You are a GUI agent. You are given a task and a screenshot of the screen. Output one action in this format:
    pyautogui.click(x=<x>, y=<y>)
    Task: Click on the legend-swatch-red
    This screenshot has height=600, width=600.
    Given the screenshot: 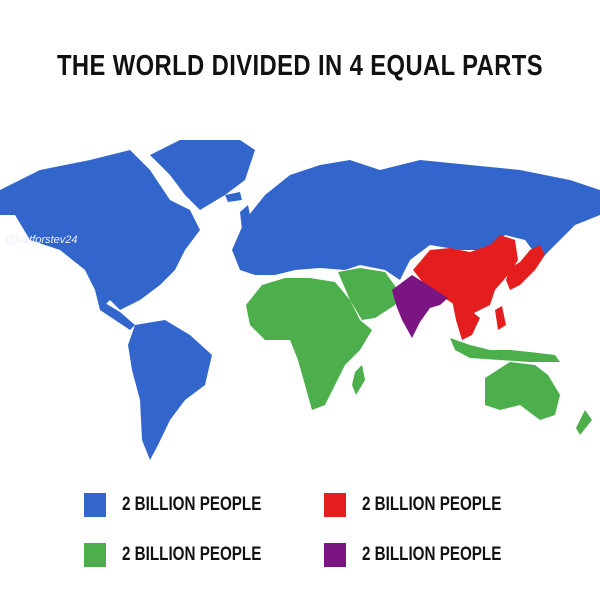 What is the action you would take?
    pyautogui.click(x=335, y=505)
    